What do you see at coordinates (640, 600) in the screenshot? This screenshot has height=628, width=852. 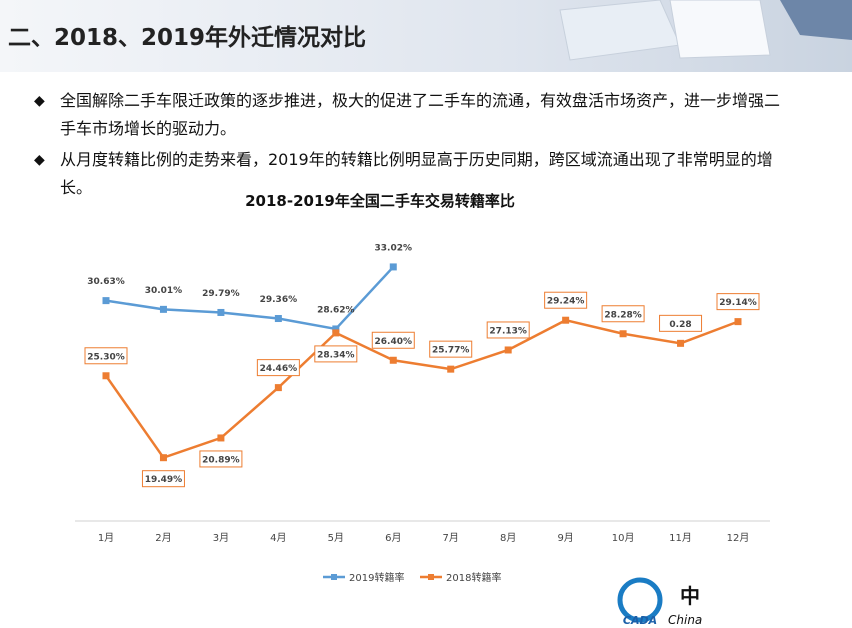 I see `logo-ring` at bounding box center [640, 600].